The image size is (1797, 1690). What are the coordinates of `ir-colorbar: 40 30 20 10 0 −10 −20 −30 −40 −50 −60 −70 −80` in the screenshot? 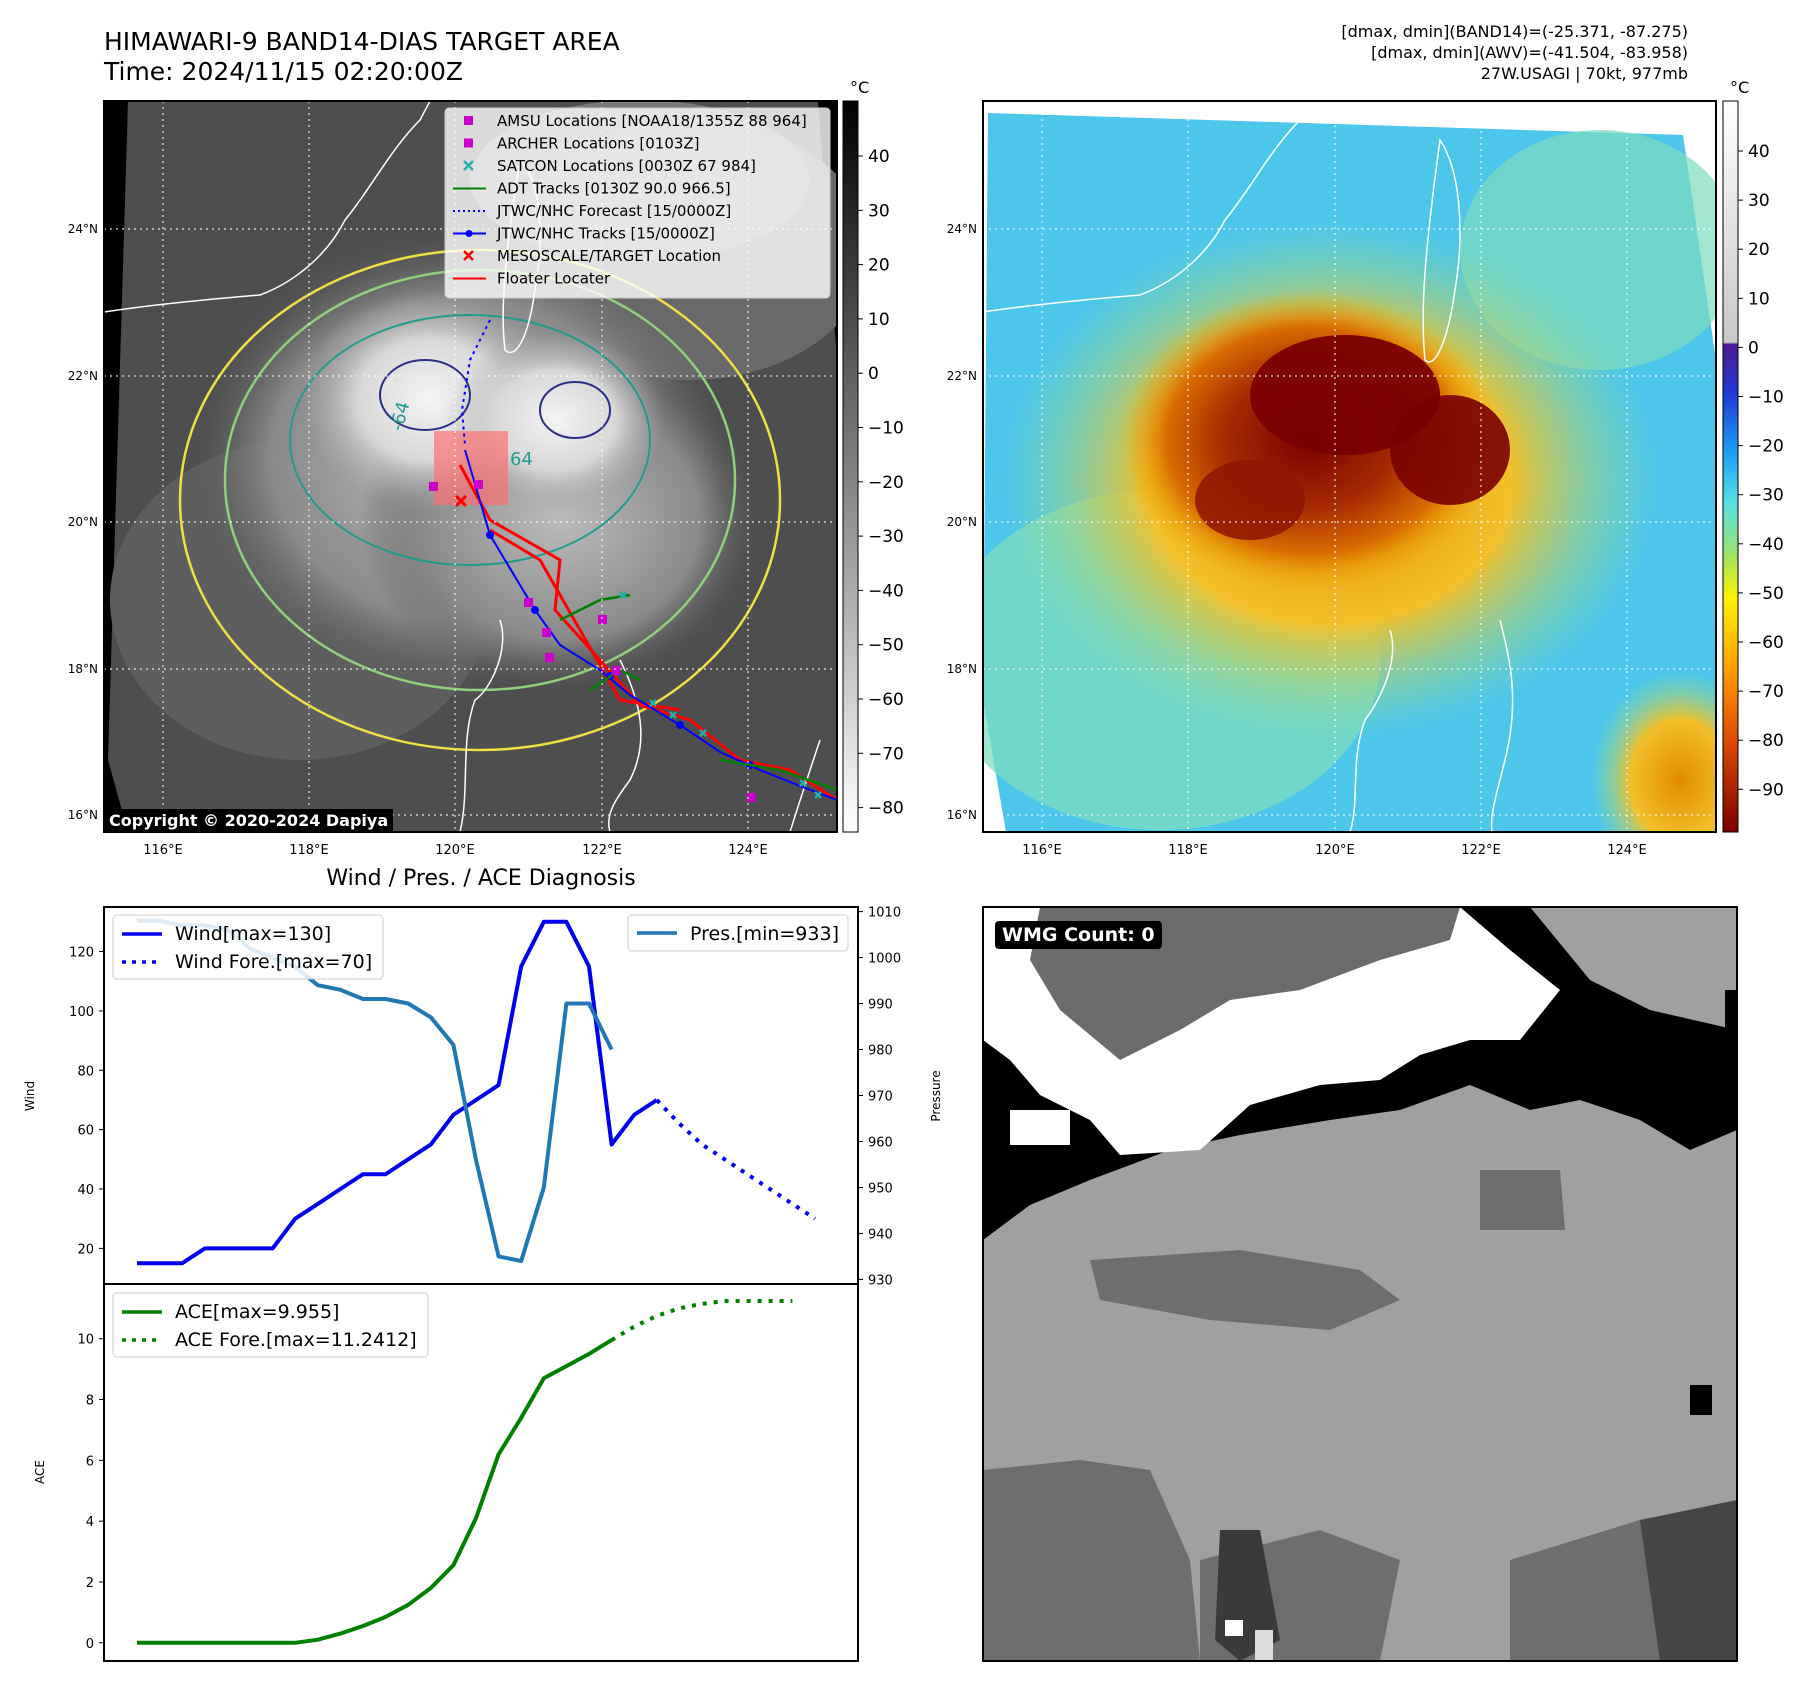 It's located at (873, 466).